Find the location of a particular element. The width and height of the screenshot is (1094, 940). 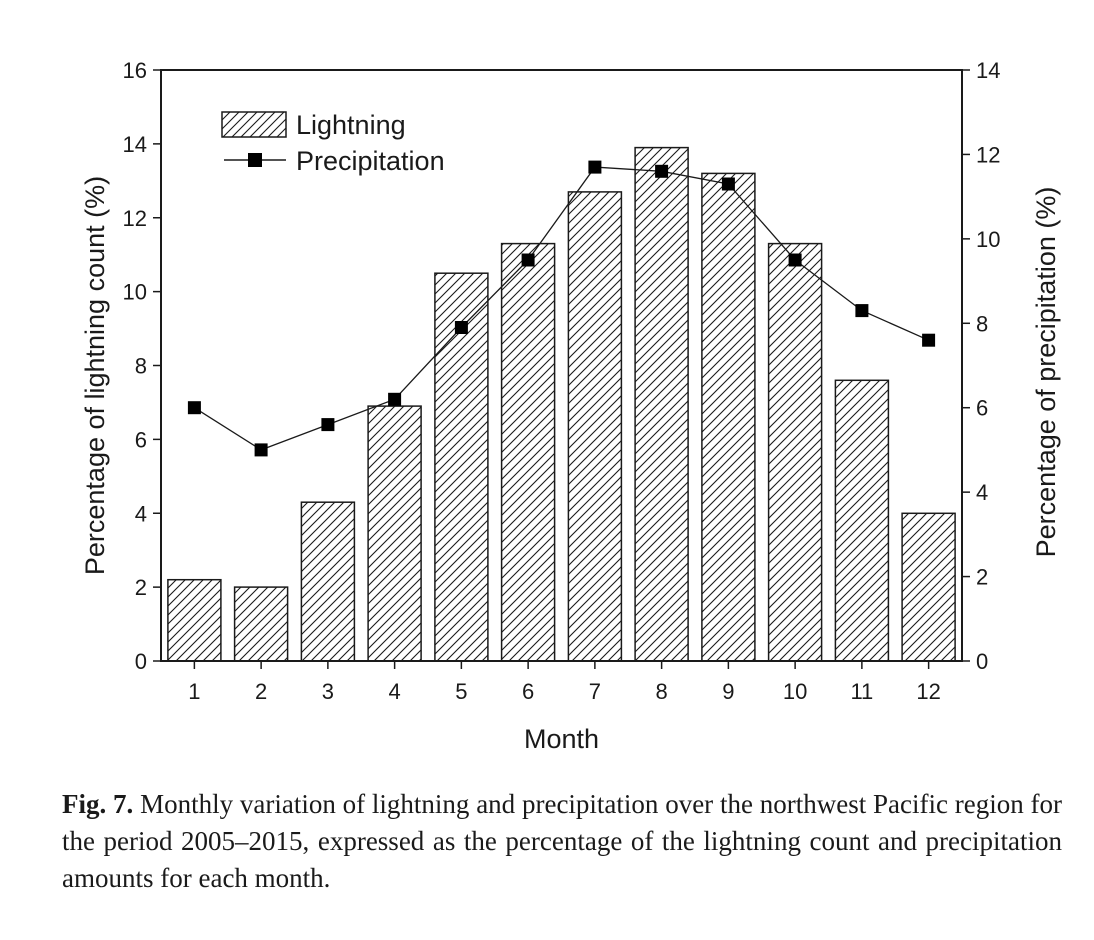

left-y-axis-title: Percentage of lightning count (%) is located at coordinates (95, 375).